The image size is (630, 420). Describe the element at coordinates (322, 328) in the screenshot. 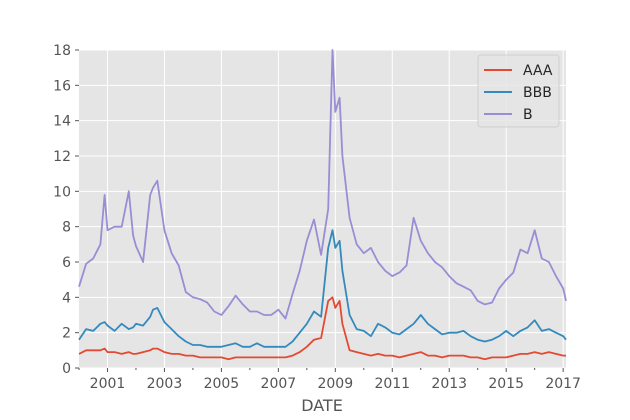

I see `series-line-aaa` at that location.